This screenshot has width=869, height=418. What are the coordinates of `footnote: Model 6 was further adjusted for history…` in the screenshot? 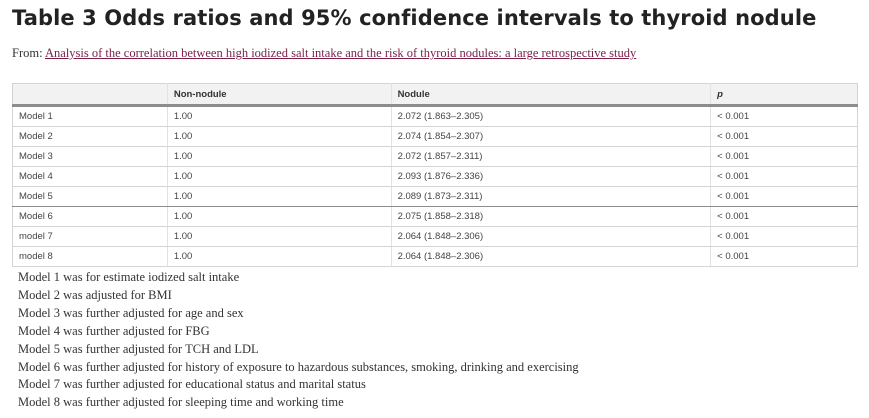 It's located at (298, 366).